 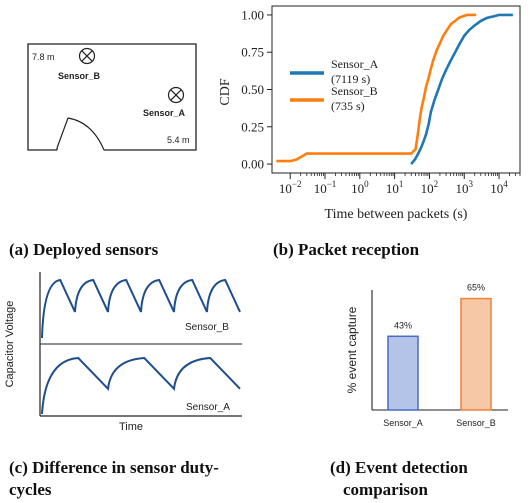 I want to click on caption-d-line2: comparison, so click(x=385, y=489).